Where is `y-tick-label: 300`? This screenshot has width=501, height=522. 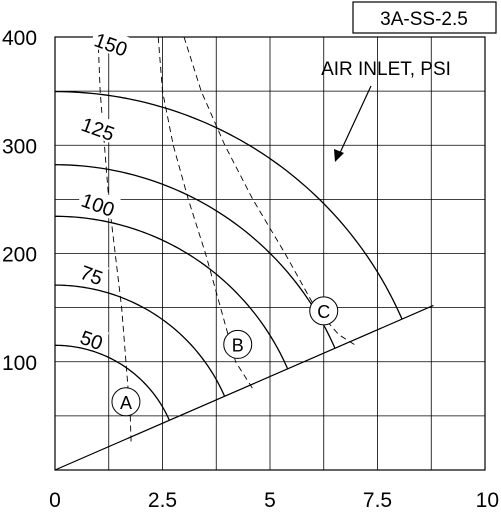
y-tick-label: 300 is located at coordinates (19, 146).